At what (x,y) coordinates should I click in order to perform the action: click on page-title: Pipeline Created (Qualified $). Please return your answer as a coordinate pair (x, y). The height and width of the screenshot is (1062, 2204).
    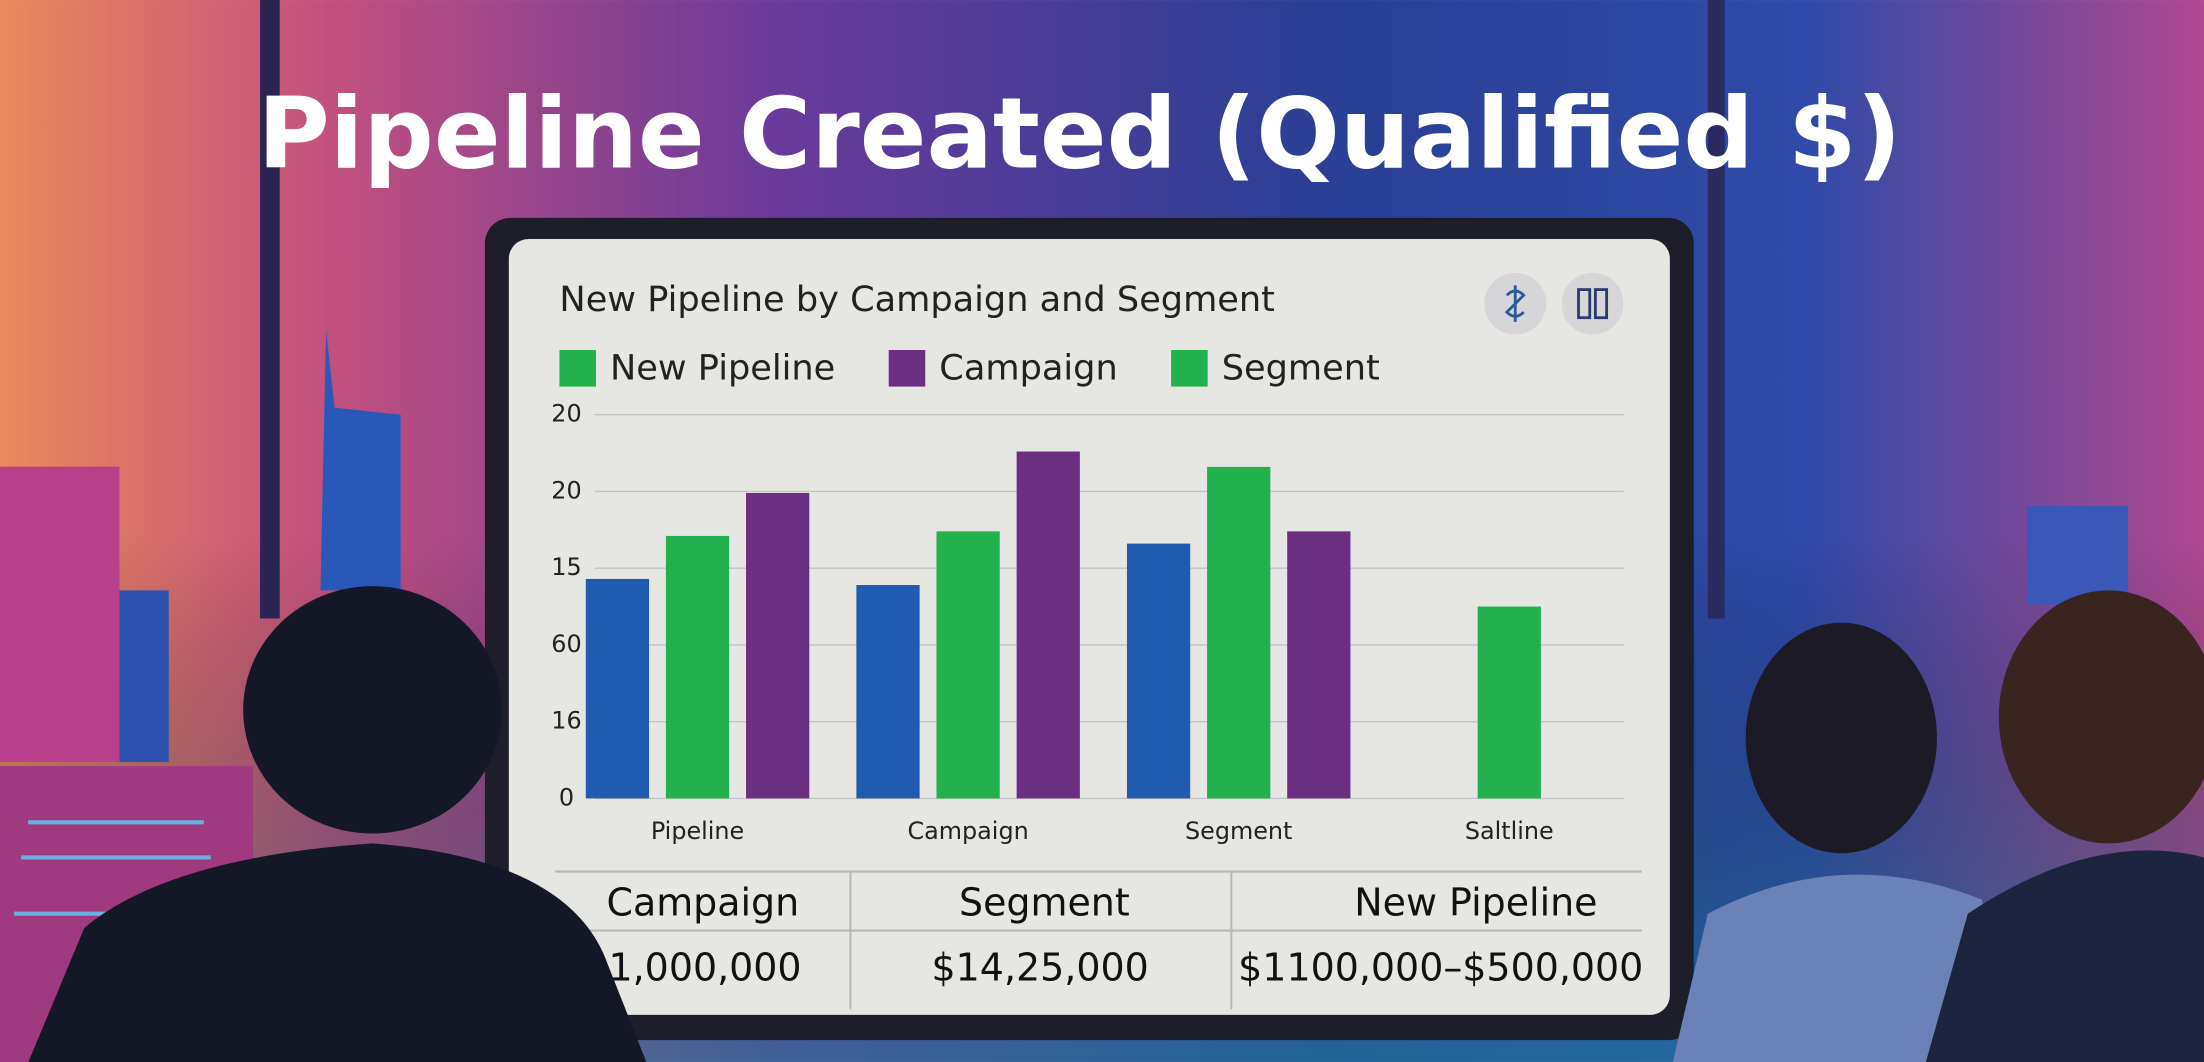
    Looking at the image, I should click on (1080, 134).